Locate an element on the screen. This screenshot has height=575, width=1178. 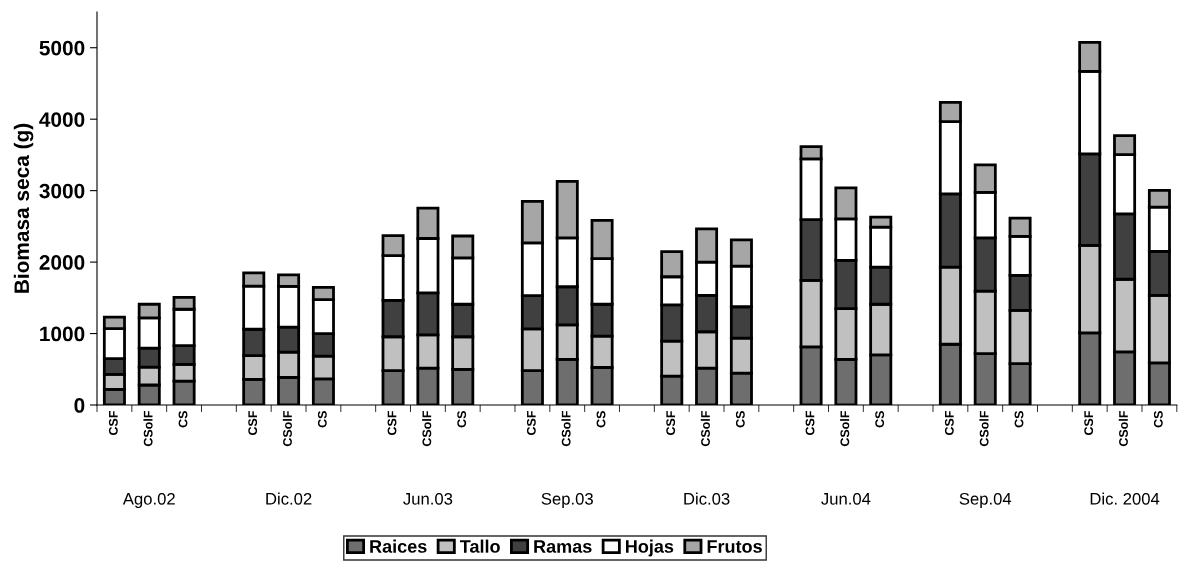
legend-label: Frutos is located at coordinates (734, 546).